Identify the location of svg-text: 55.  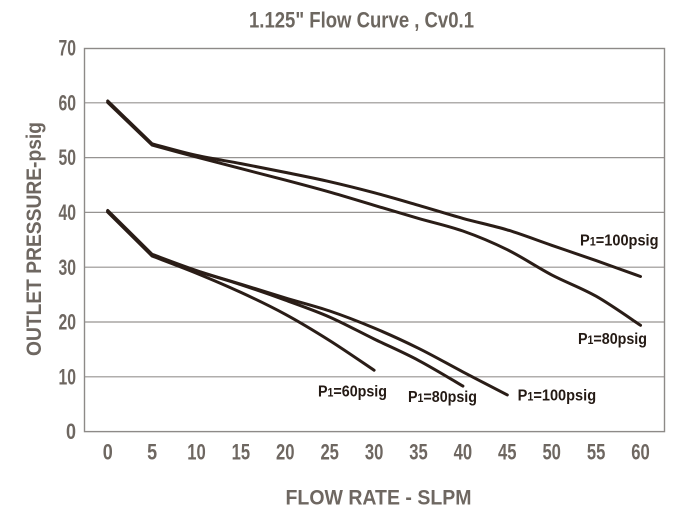
(596, 452).